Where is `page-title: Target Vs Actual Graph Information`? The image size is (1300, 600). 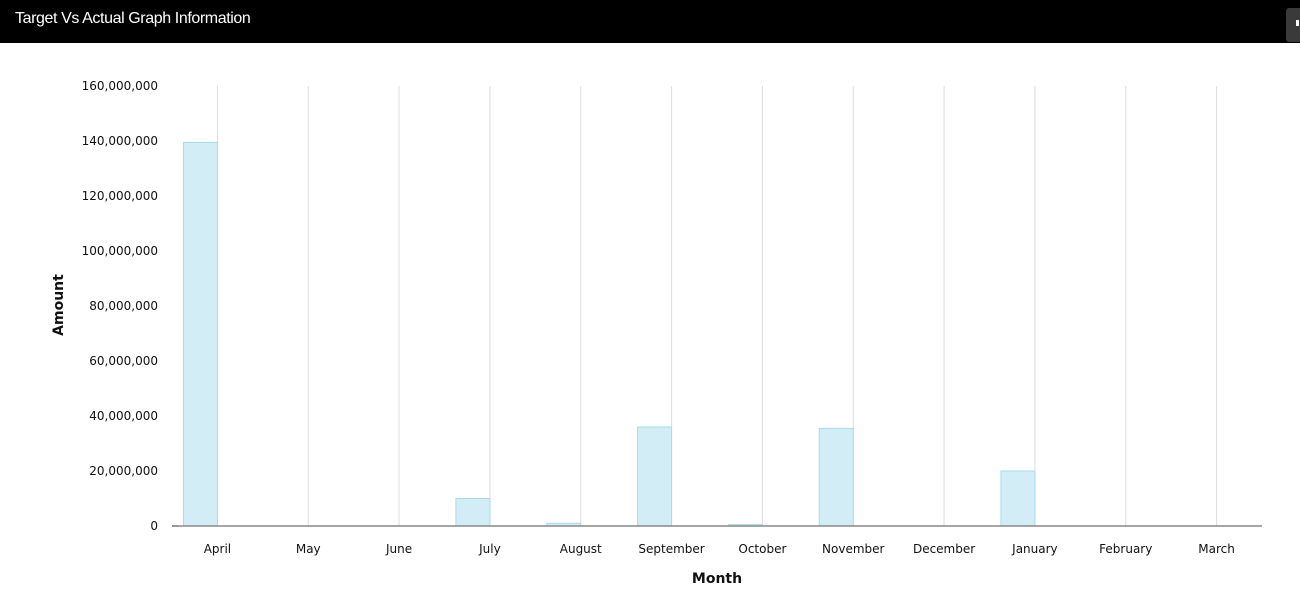
page-title: Target Vs Actual Graph Information is located at coordinates (133, 18).